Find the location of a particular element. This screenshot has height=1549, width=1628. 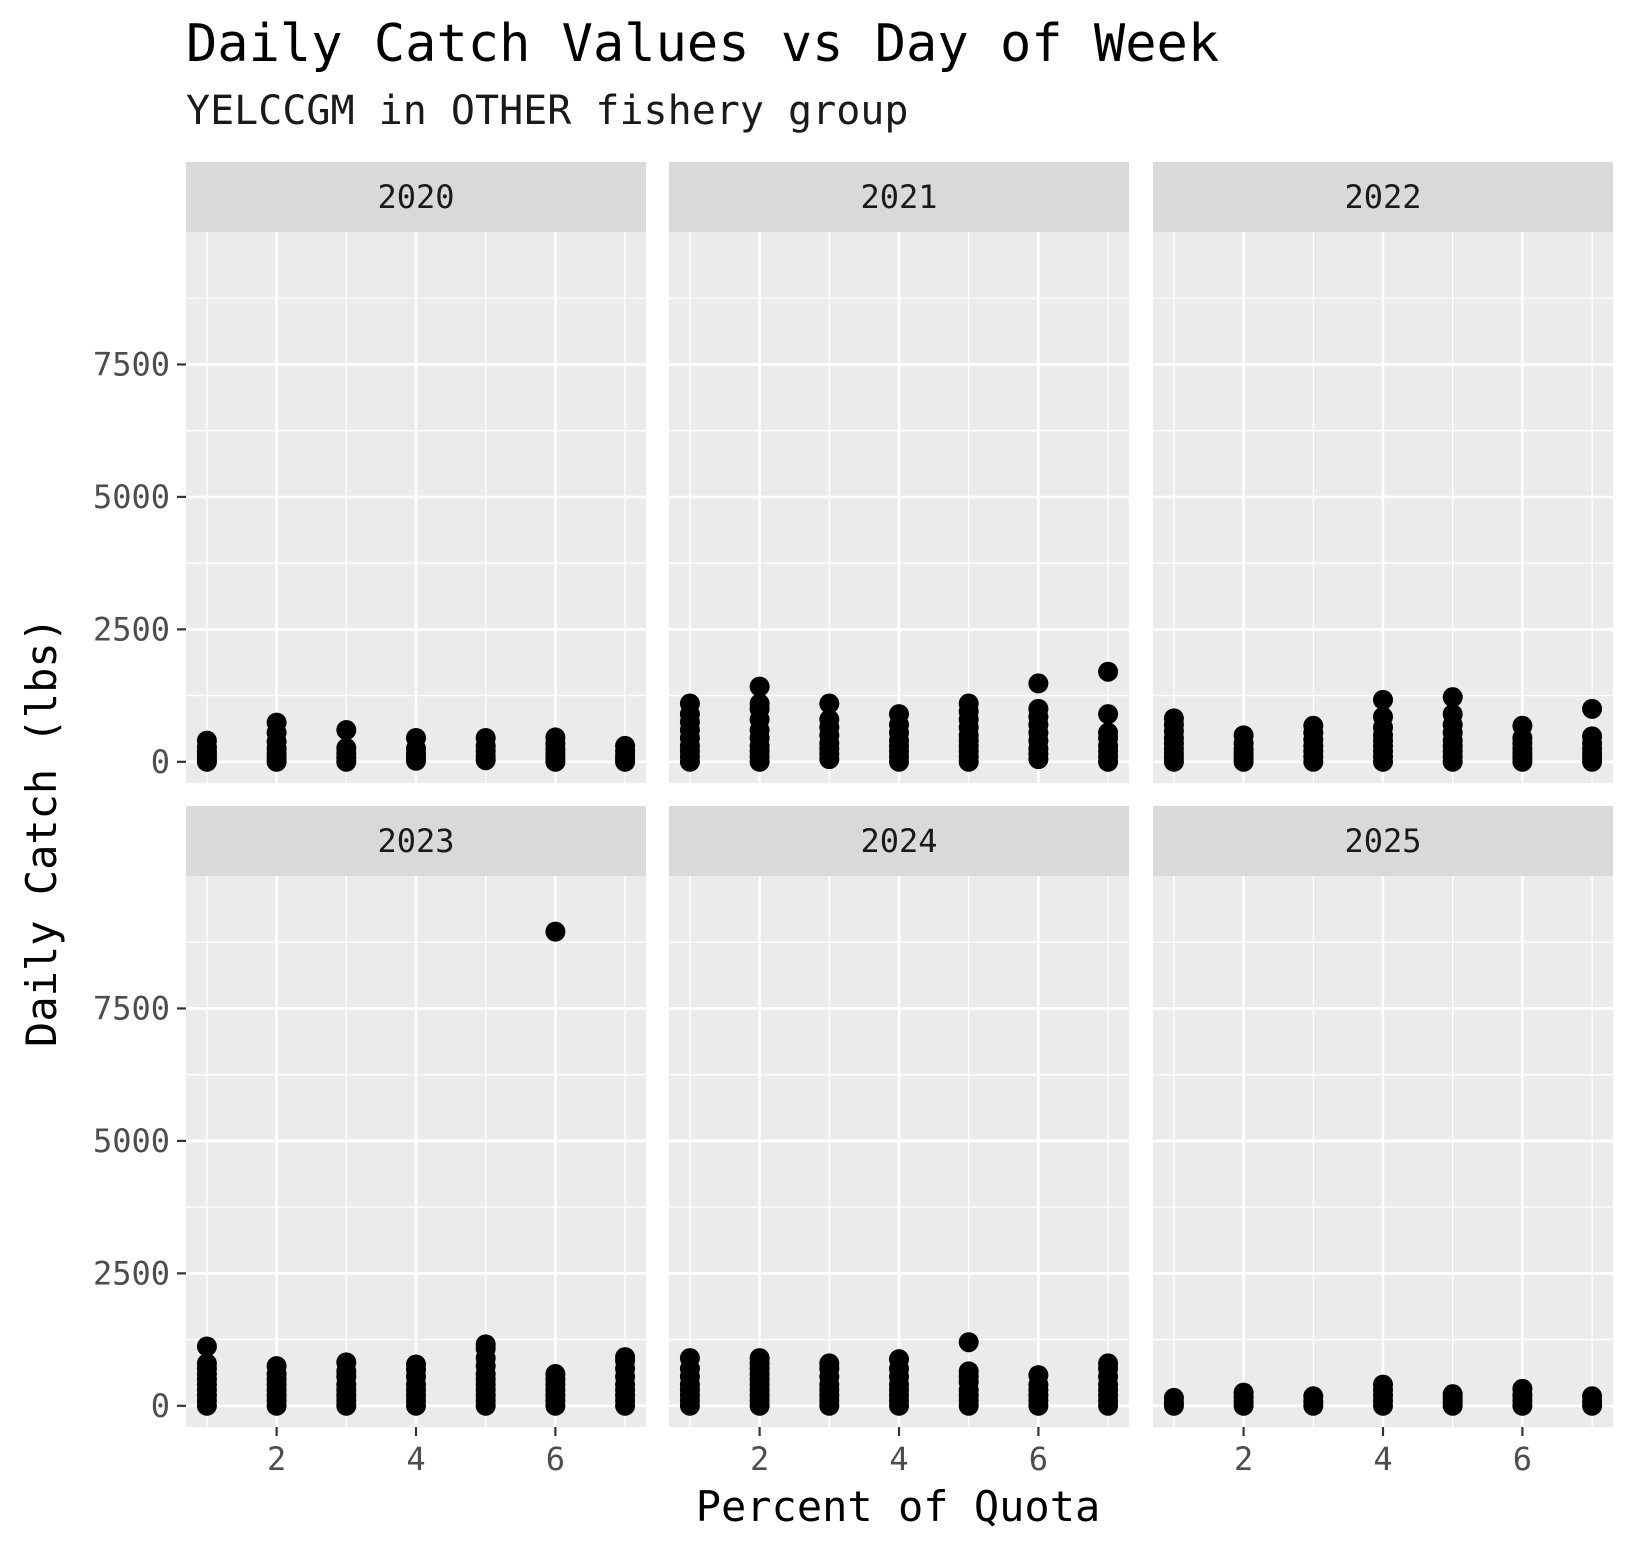

facet-strip-label: 2025 is located at coordinates (1382, 841).